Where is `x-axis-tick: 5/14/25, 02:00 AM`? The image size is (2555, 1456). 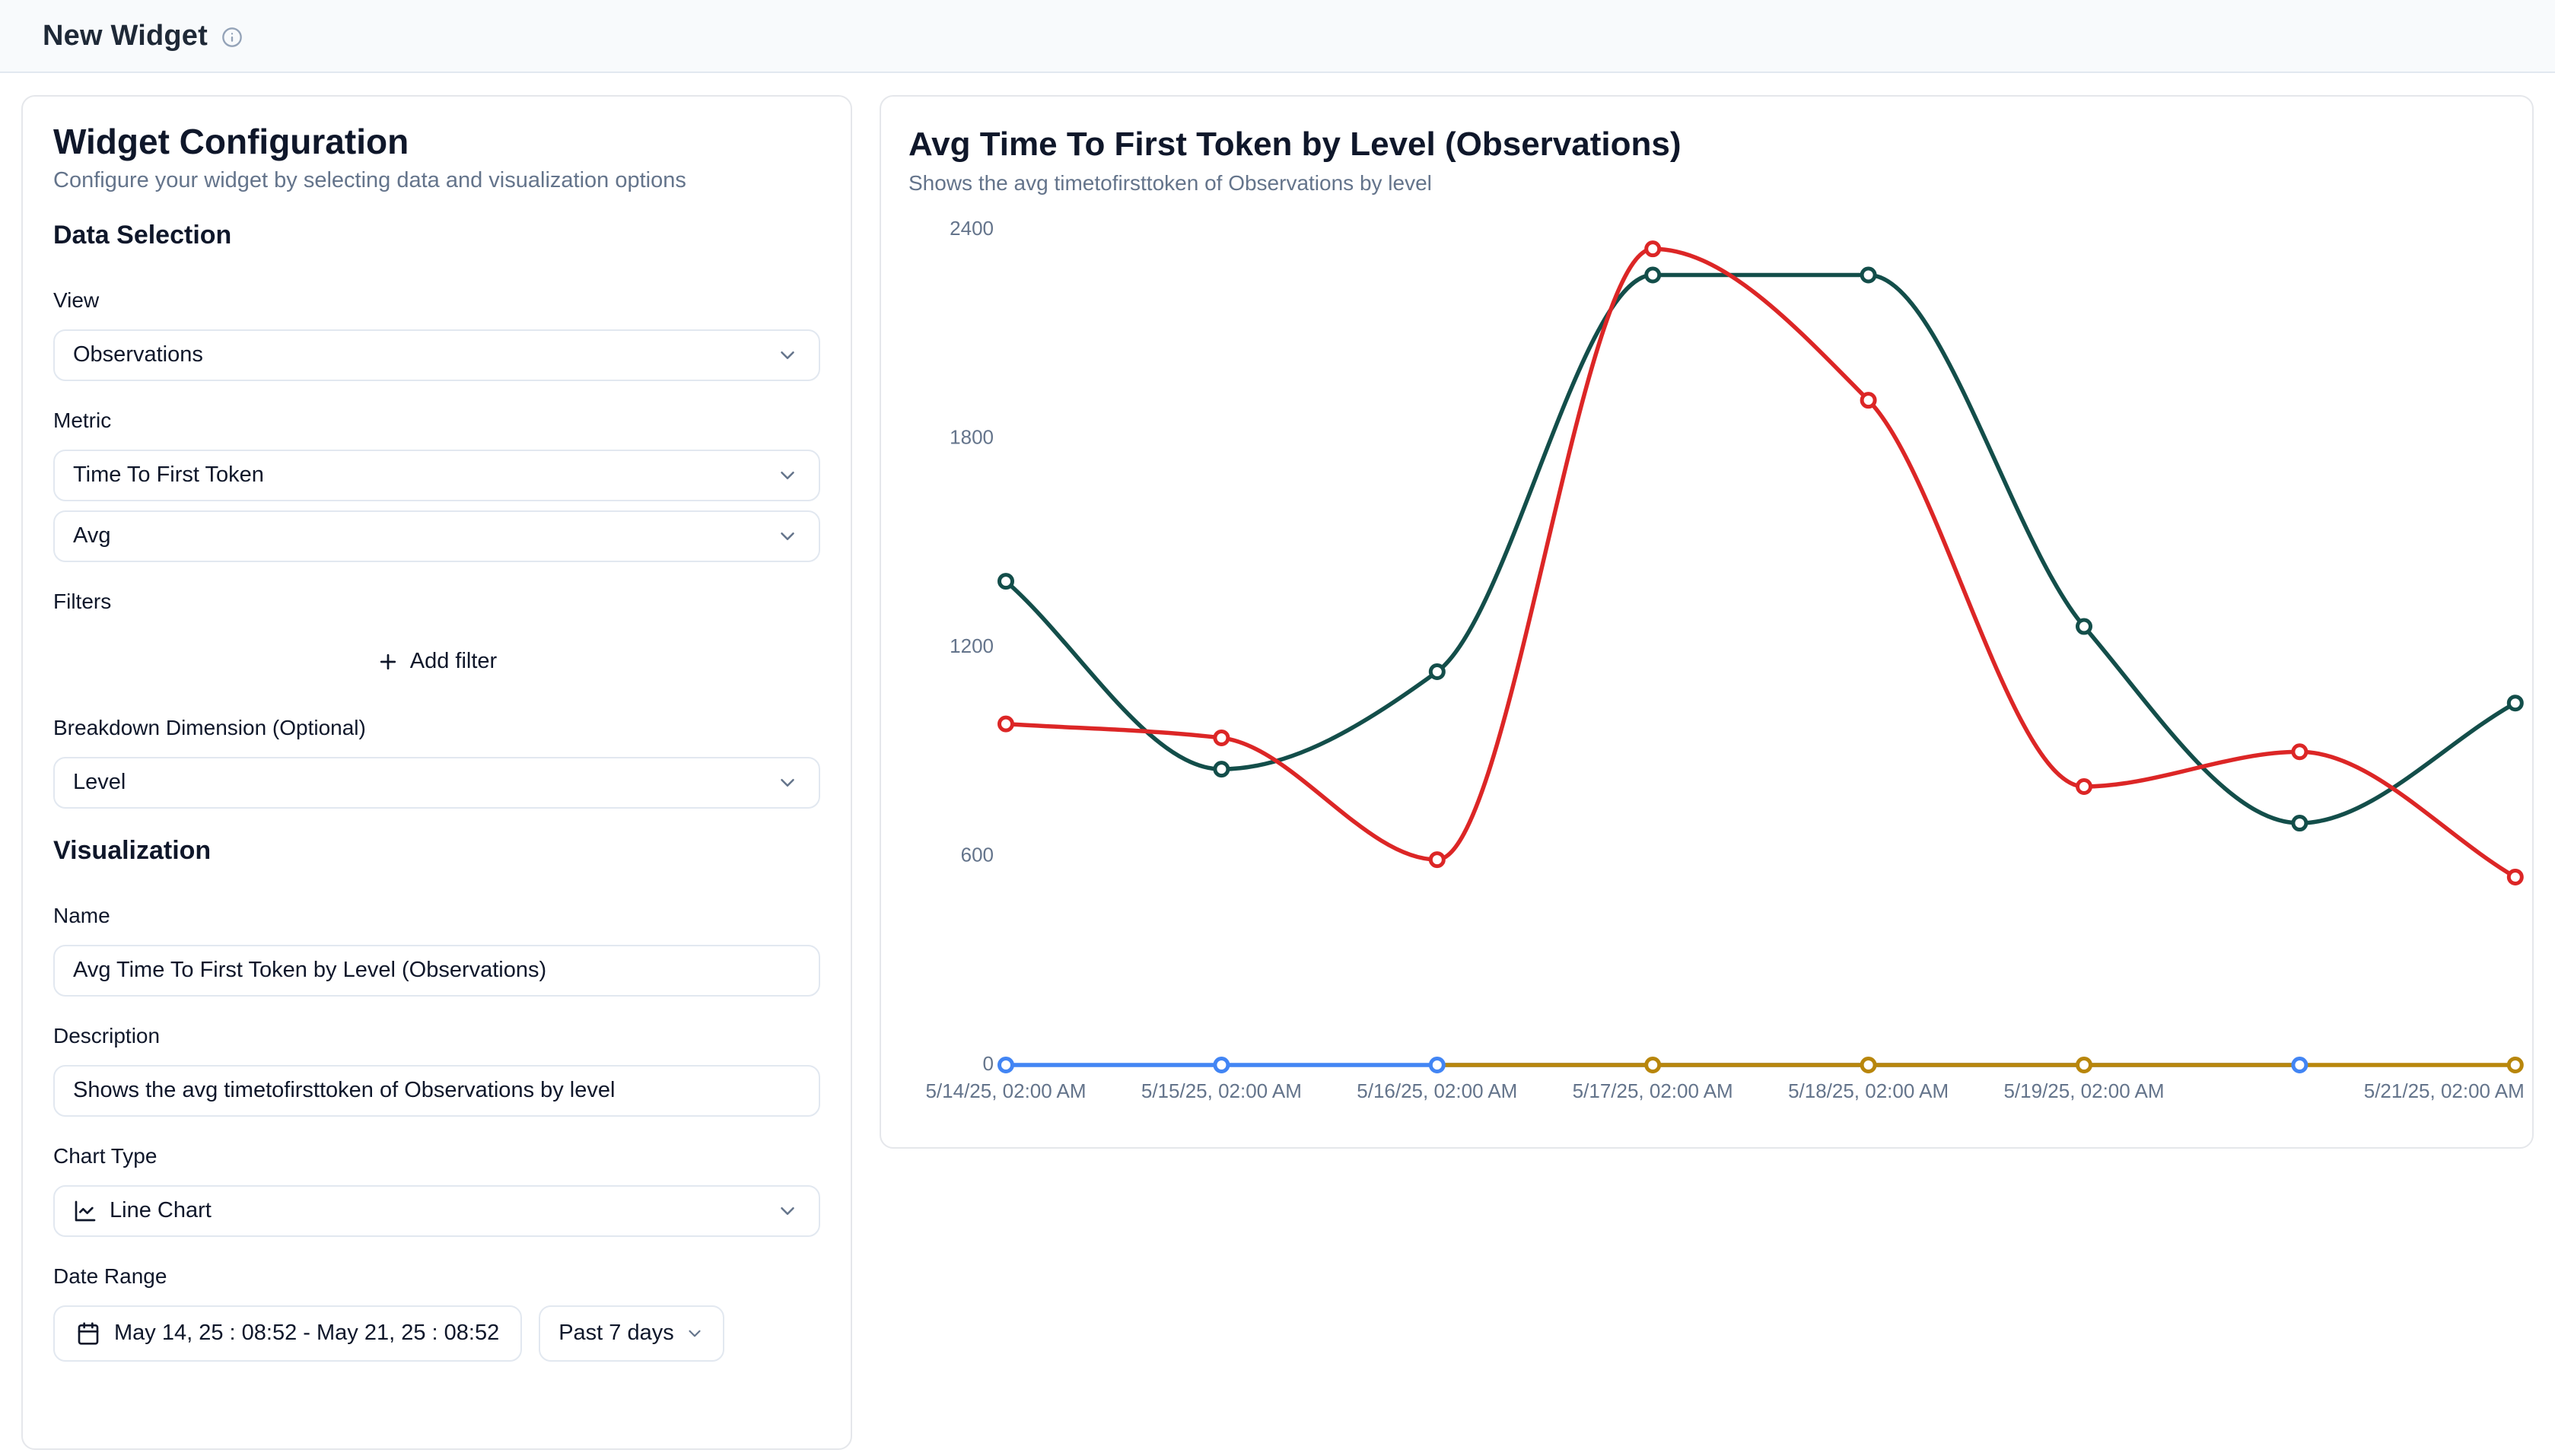 x-axis-tick: 5/14/25, 02:00 AM is located at coordinates (1006, 1090).